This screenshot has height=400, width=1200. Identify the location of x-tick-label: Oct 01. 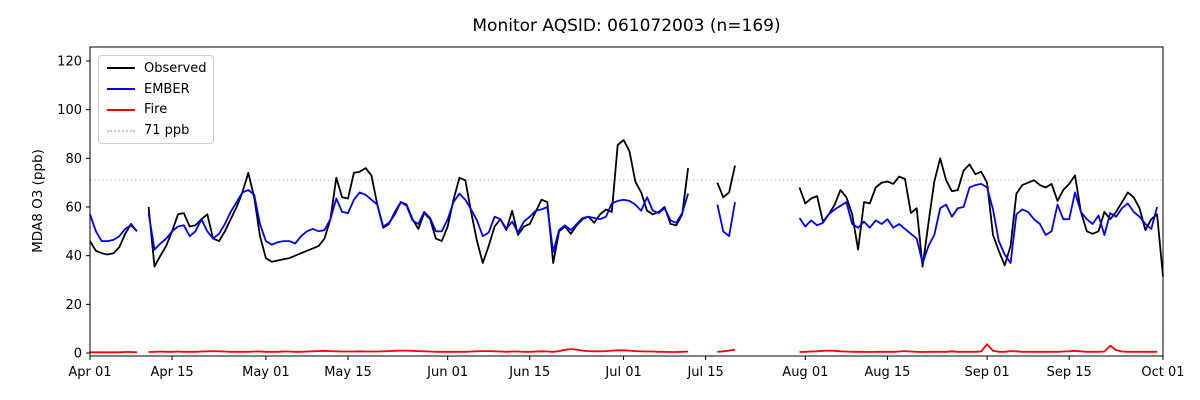
(1162, 372).